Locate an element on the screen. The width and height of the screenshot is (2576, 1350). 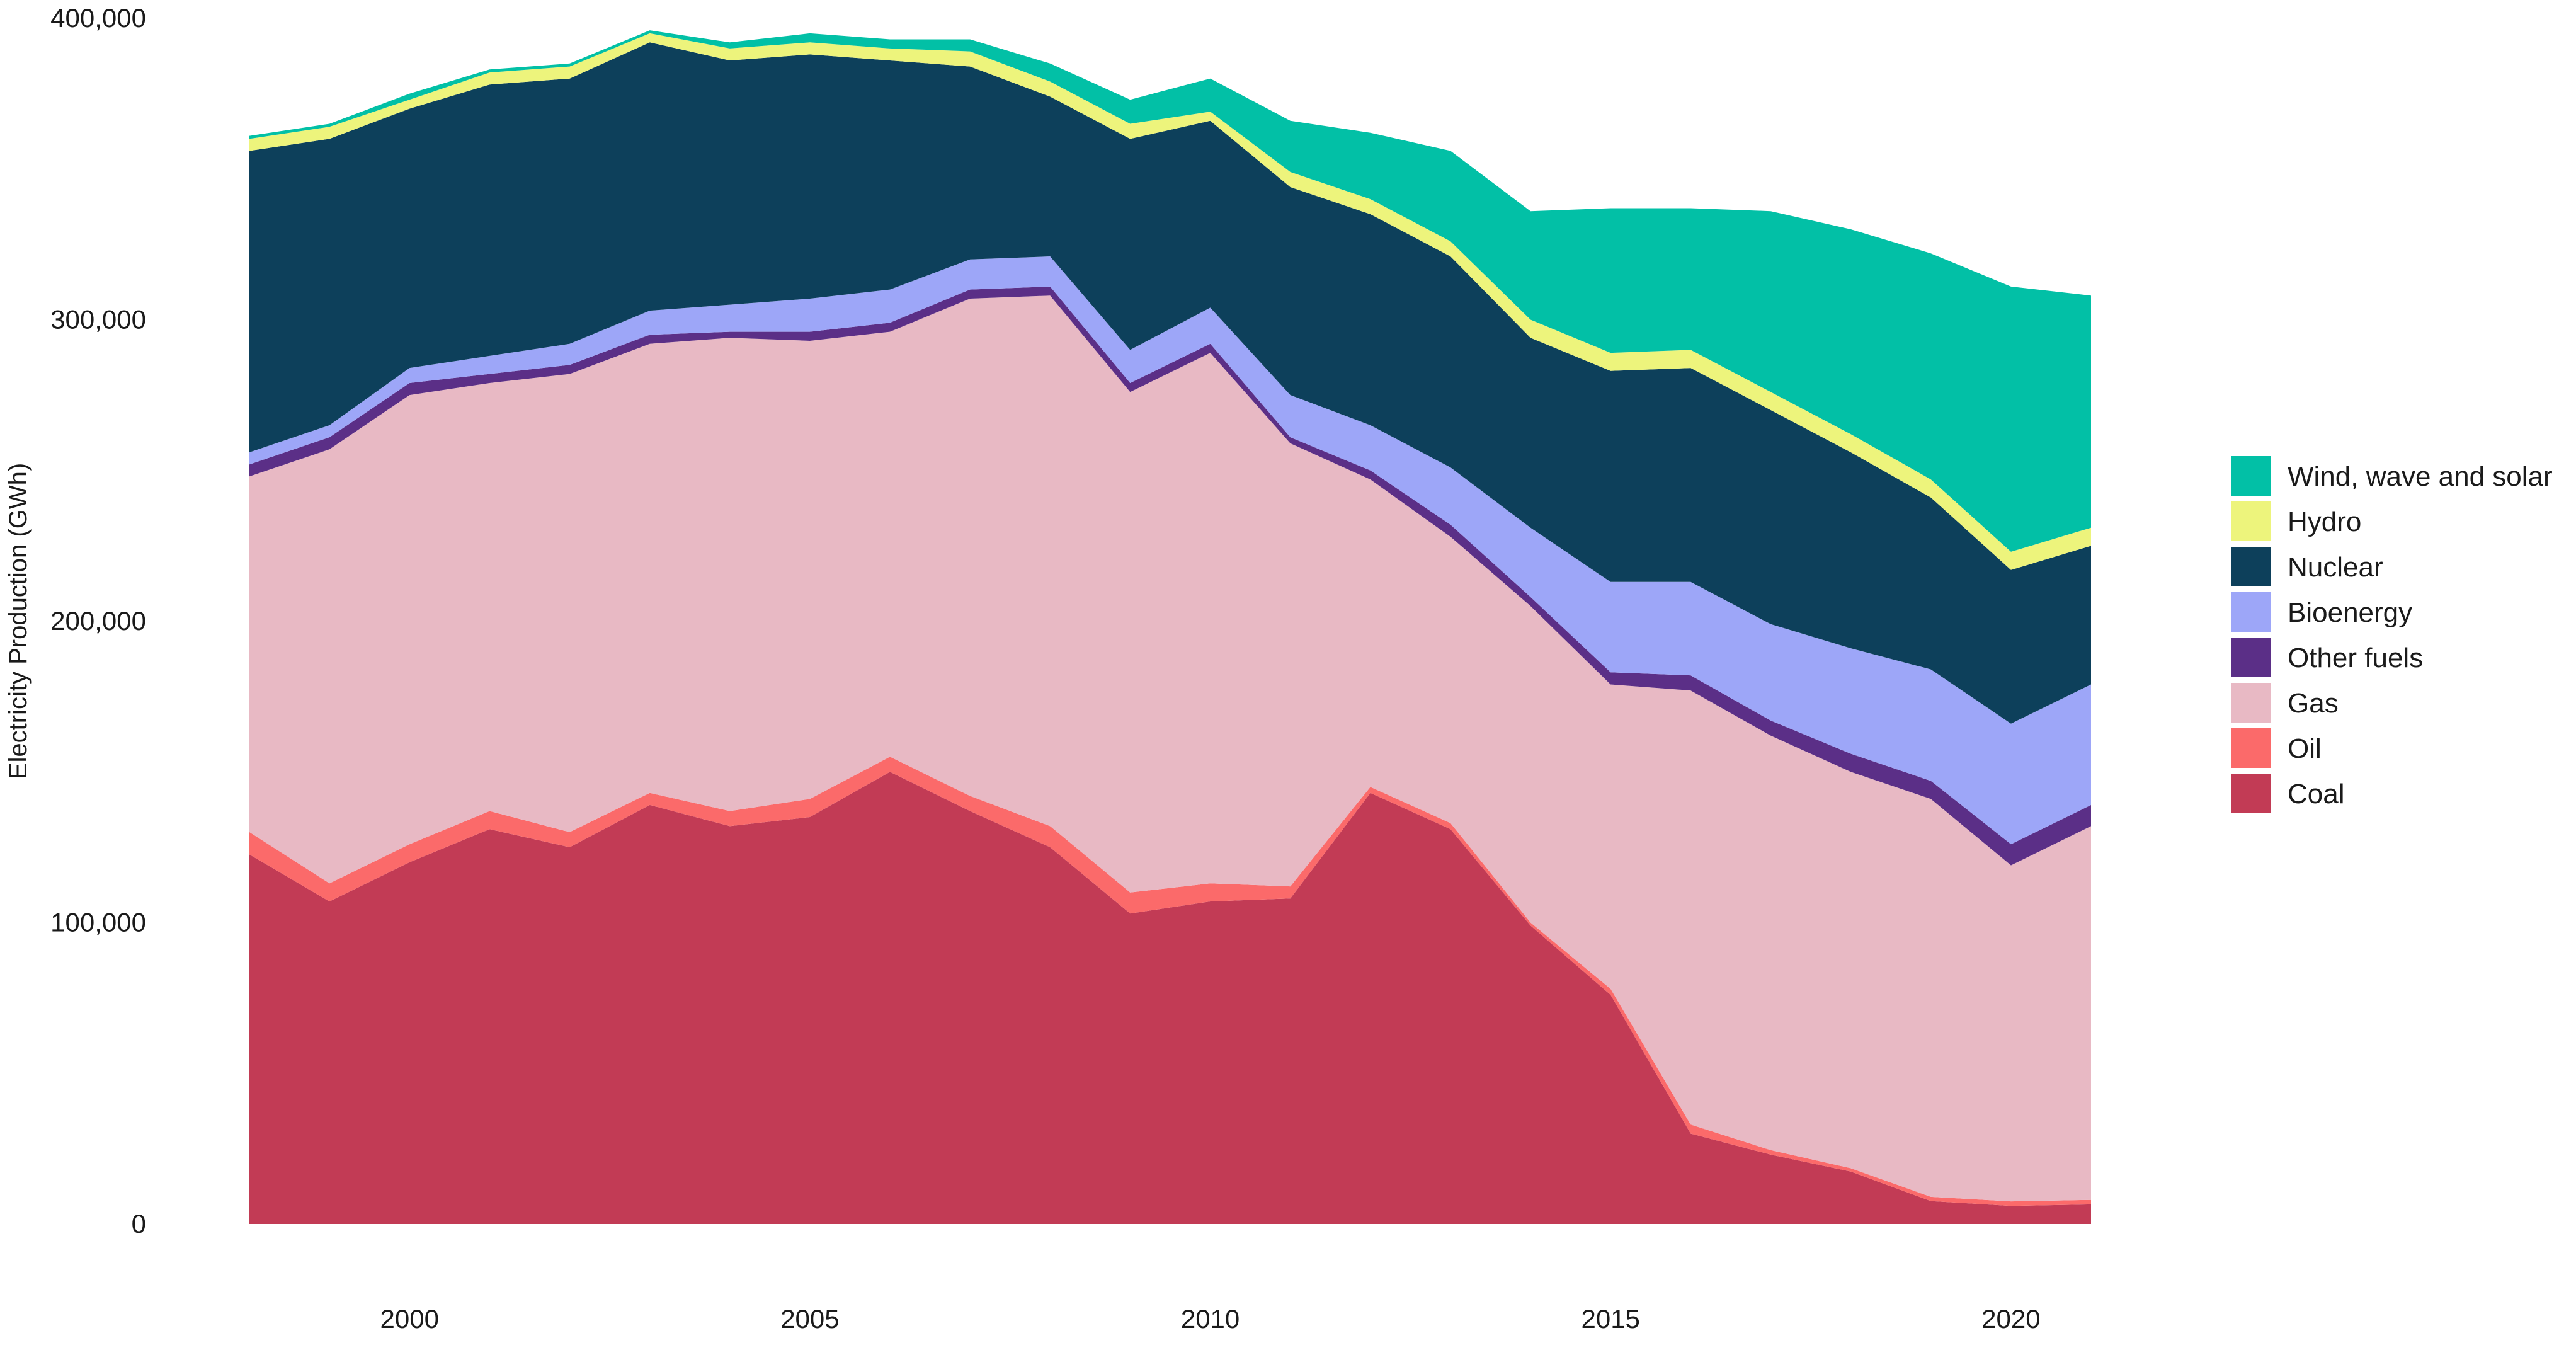
legend-item-wind-wave-and-solar: Wind, wave and solar is located at coordinates (2392, 476).